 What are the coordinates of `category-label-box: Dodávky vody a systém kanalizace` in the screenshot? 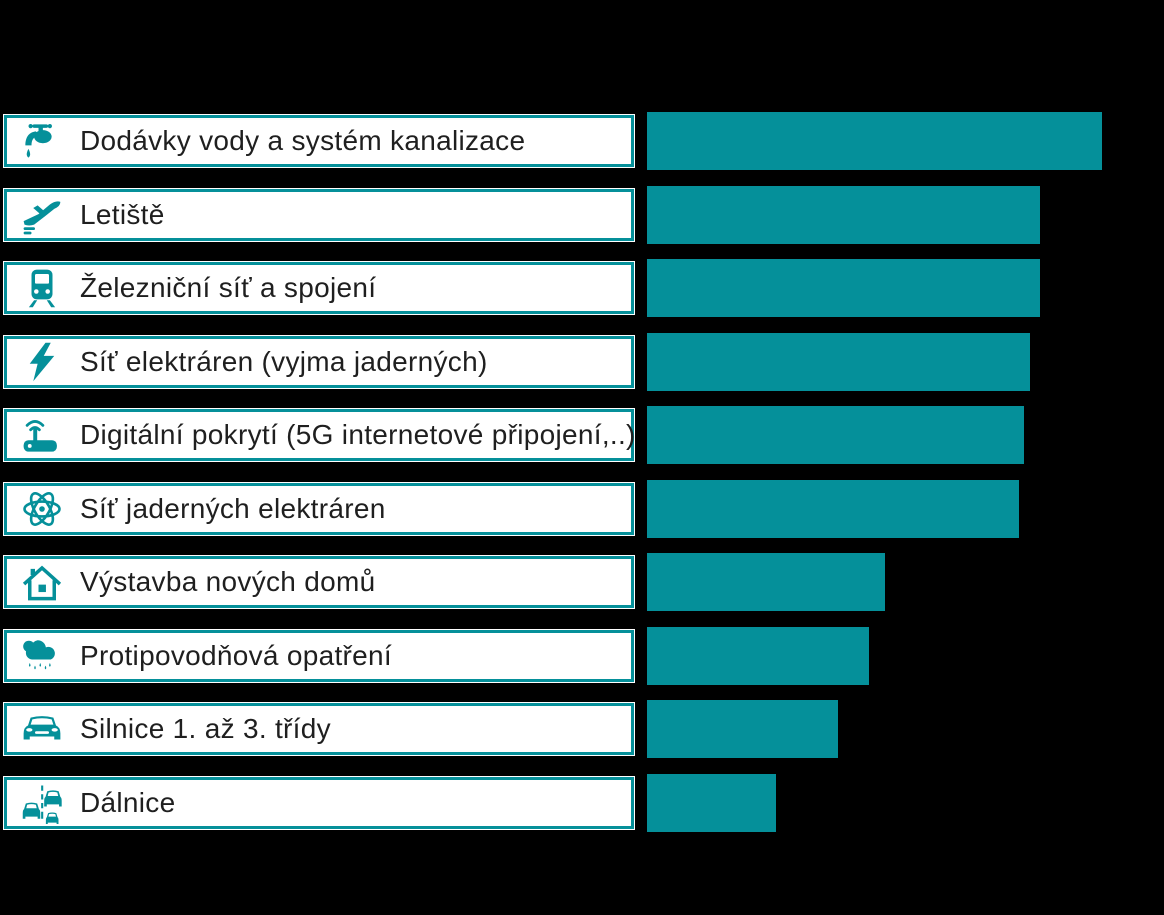 It's located at (319, 141).